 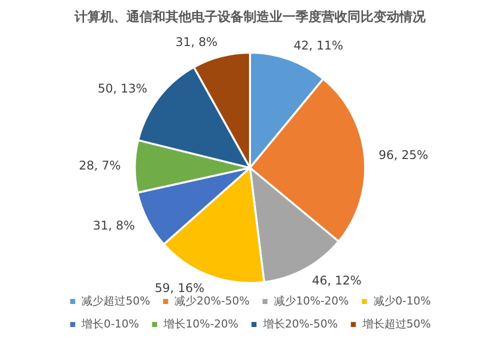 What do you see at coordinates (319, 45) in the screenshot?
I see `data-label: 42, 11%` at bounding box center [319, 45].